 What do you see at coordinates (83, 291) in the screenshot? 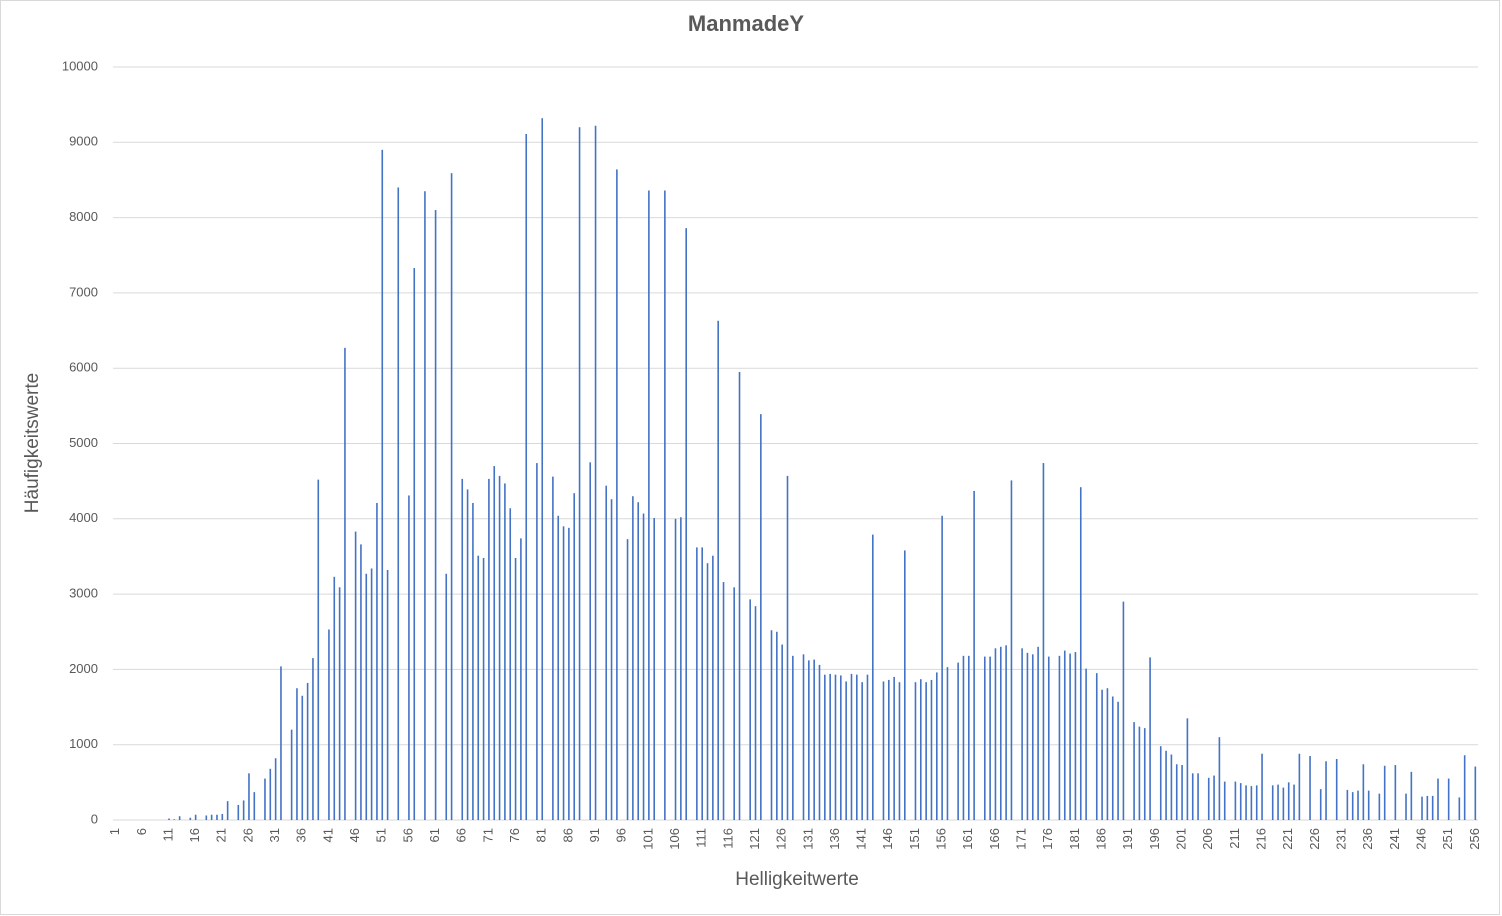
I see `y-tick-label: 7000` at bounding box center [83, 291].